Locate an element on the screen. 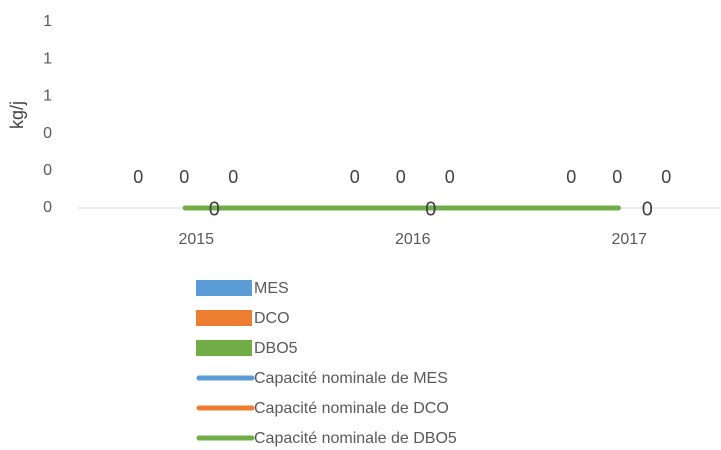 The image size is (721, 450). legend-label: DCO is located at coordinates (272, 318).